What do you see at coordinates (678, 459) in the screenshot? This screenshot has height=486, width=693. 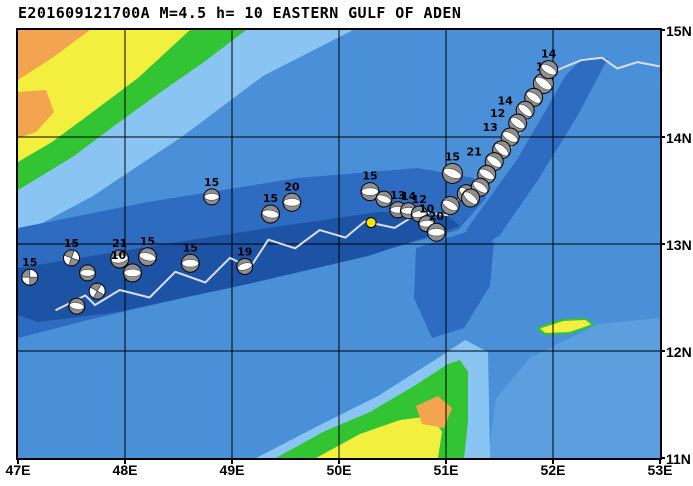 I see `y-axis-tick-label: 11N` at bounding box center [678, 459].